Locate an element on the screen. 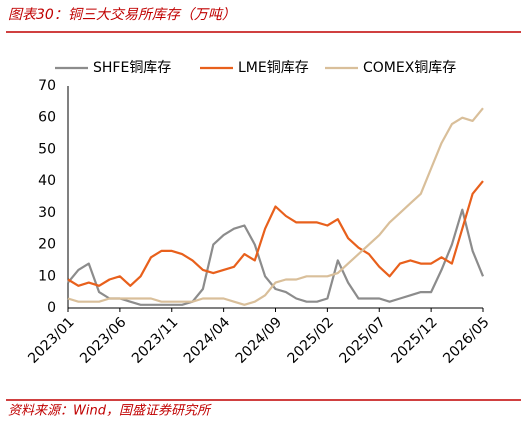 The width and height of the screenshot is (525, 424). x-tick-label: 2025/02 is located at coordinates (311, 340).